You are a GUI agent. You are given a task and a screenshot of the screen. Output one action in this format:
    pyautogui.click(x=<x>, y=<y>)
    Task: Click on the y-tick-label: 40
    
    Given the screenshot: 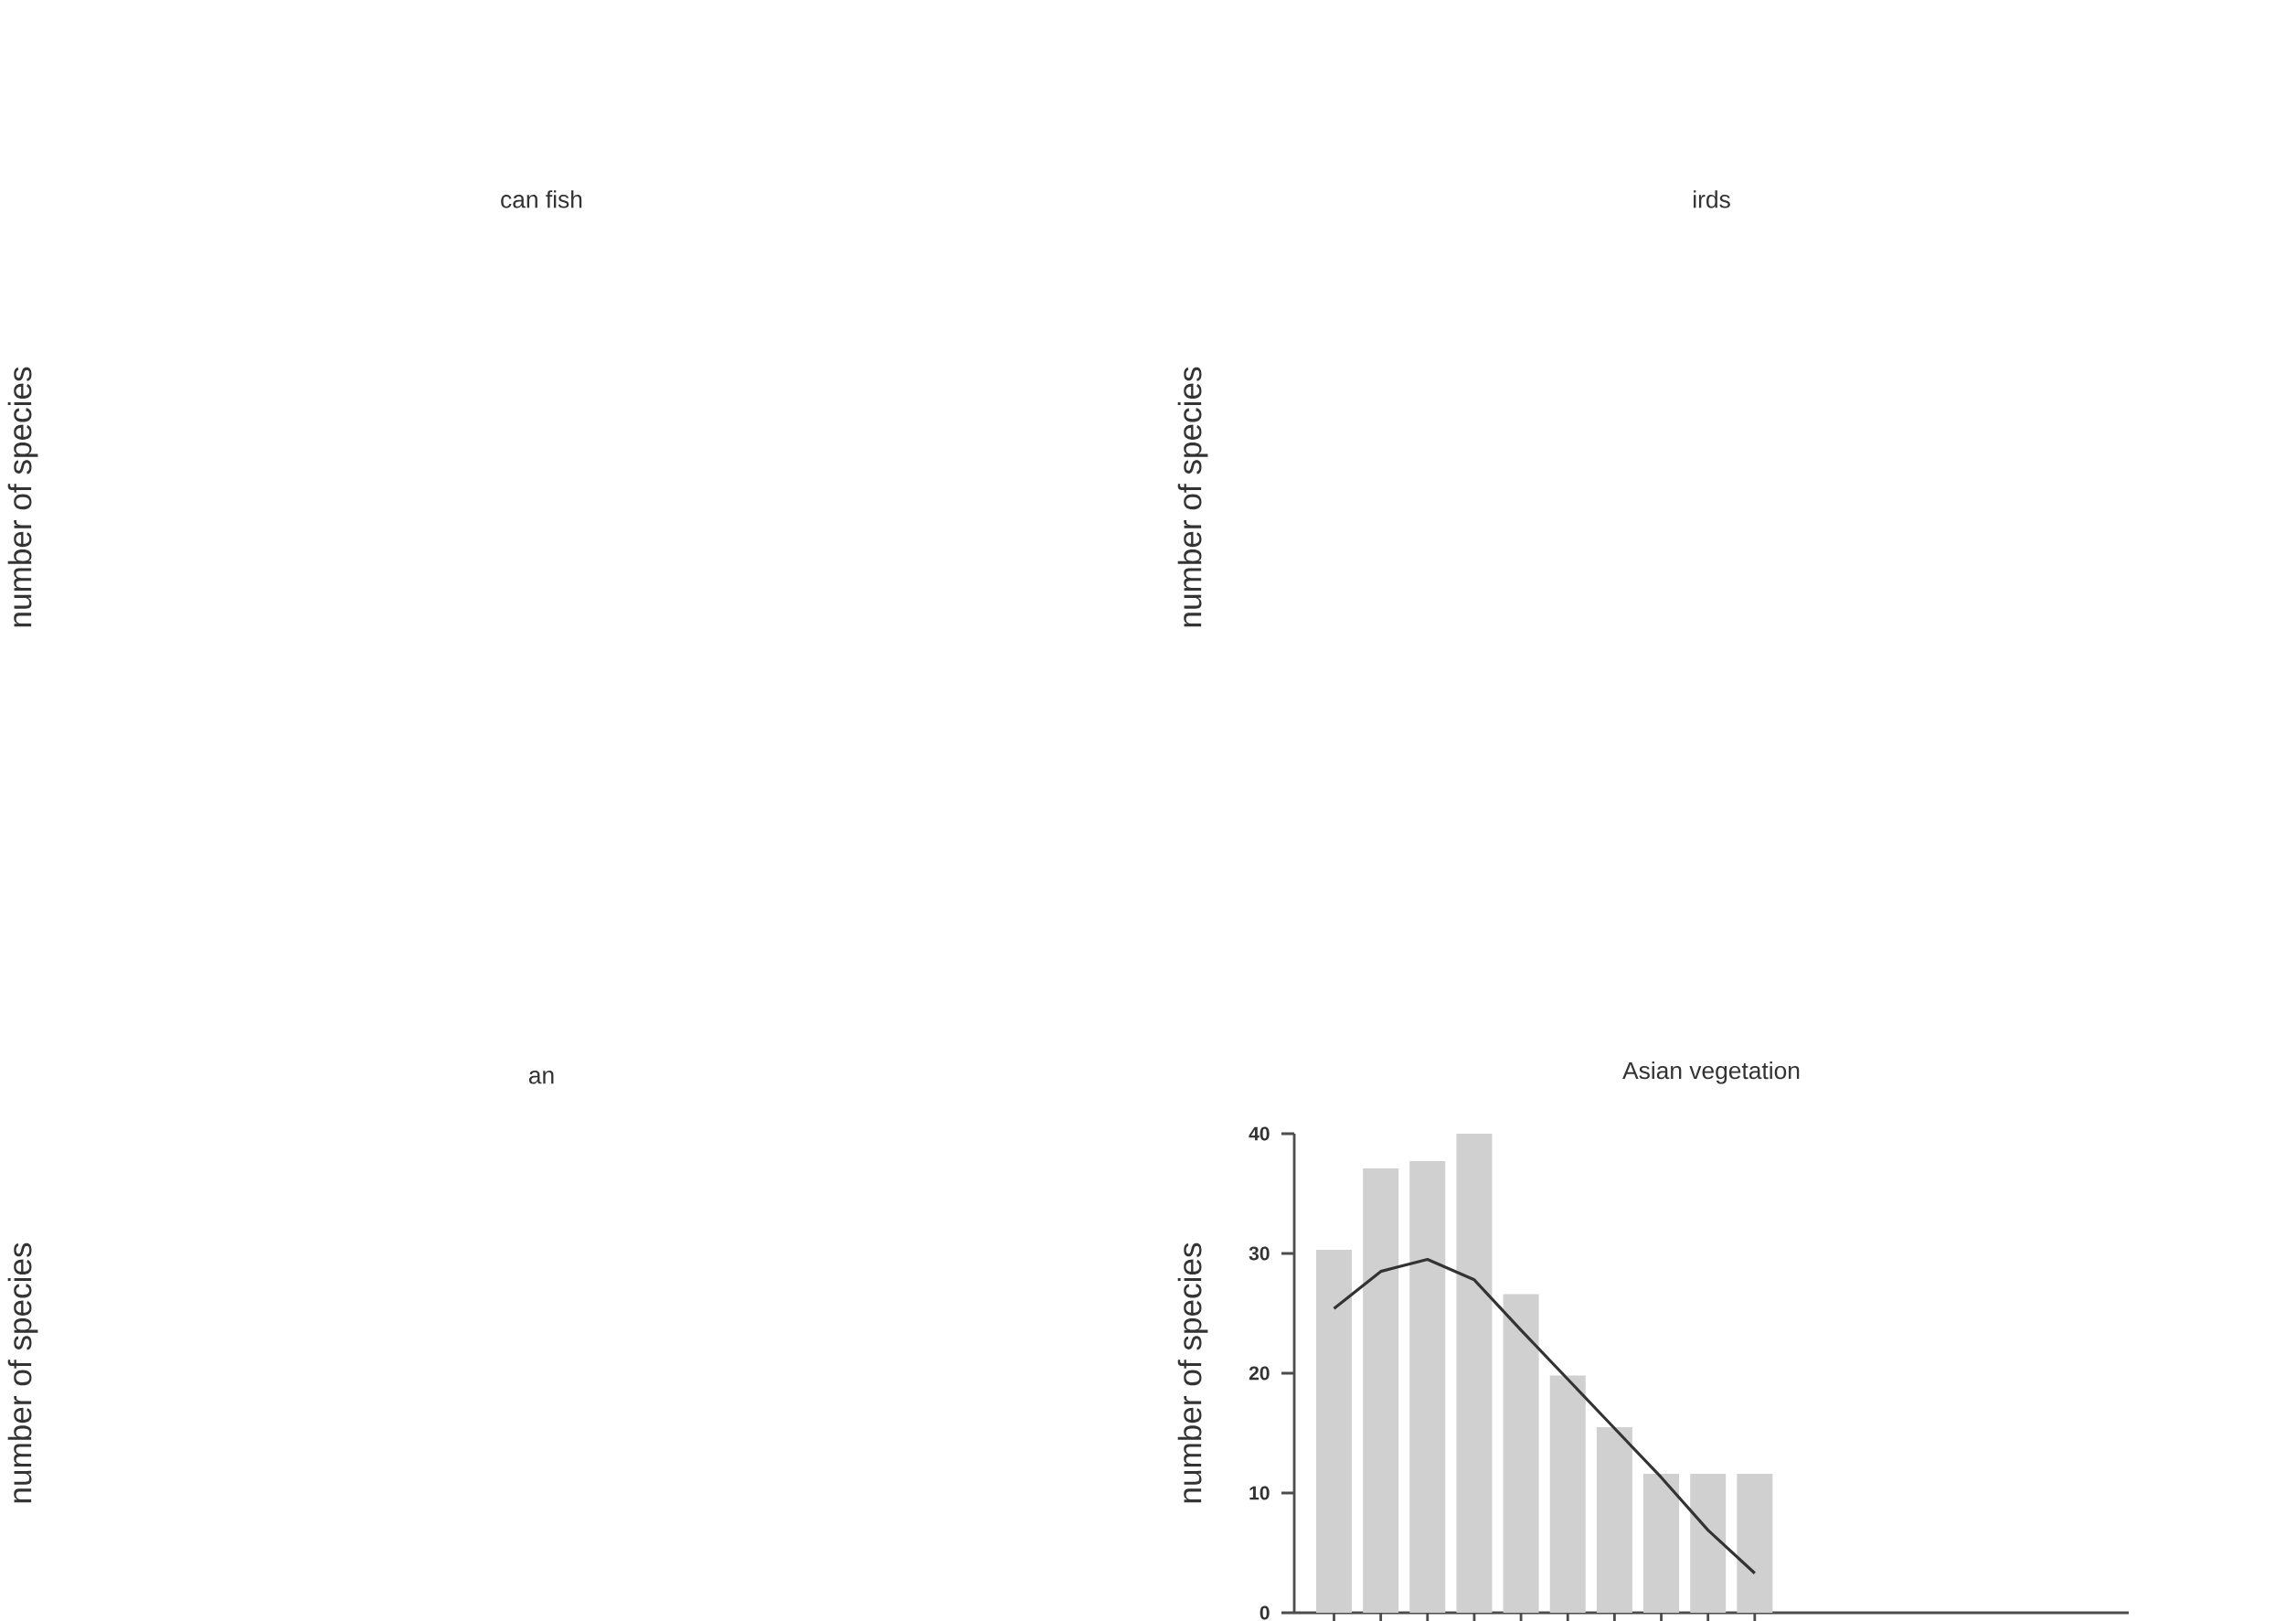 What is the action you would take?
    pyautogui.click(x=1259, y=1134)
    